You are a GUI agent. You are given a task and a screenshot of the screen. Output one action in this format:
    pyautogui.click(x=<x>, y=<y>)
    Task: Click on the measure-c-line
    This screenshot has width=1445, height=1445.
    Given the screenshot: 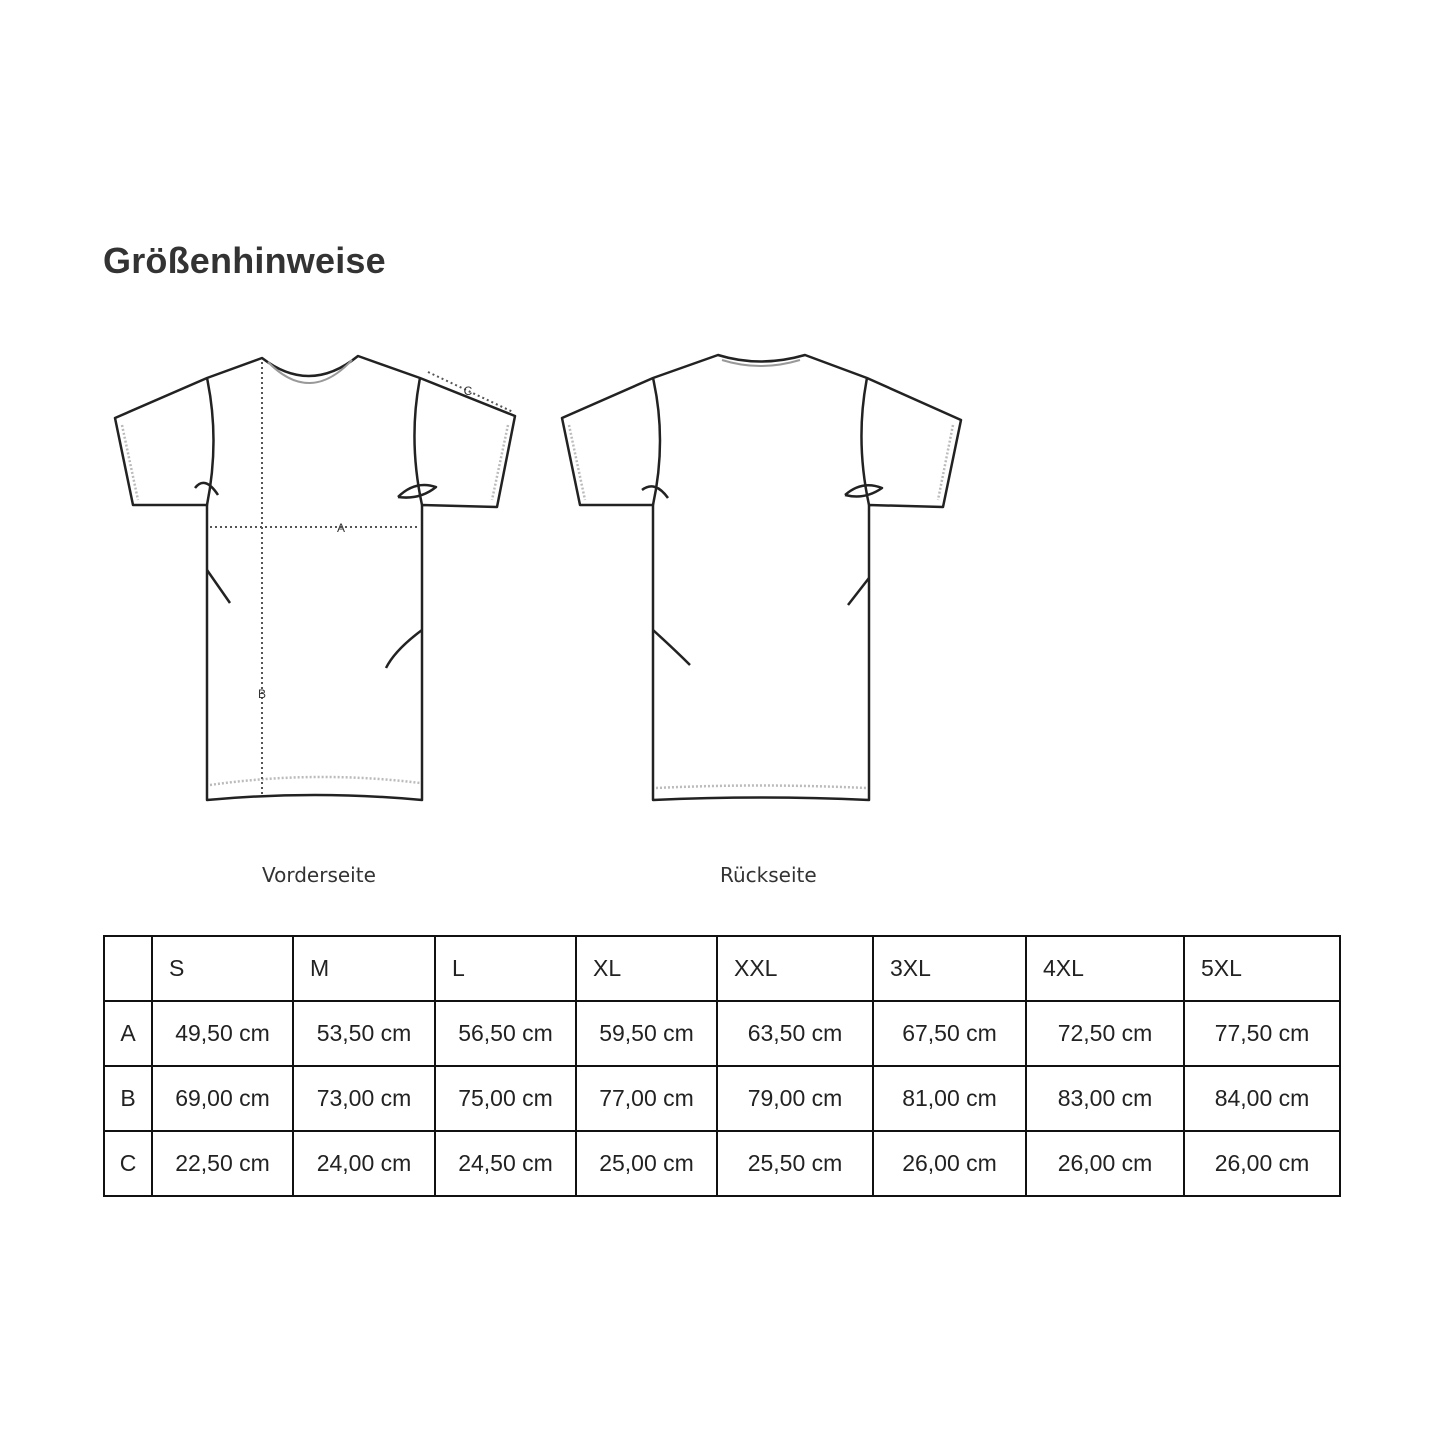 What is the action you would take?
    pyautogui.click(x=470, y=392)
    